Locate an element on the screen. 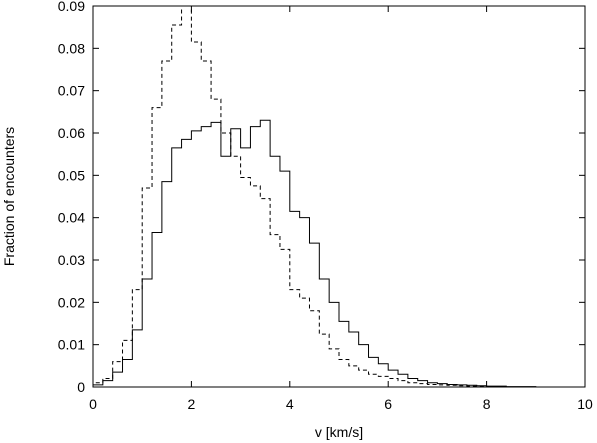 The image size is (597, 443). y-tick-label: 0 is located at coordinates (81, 387).